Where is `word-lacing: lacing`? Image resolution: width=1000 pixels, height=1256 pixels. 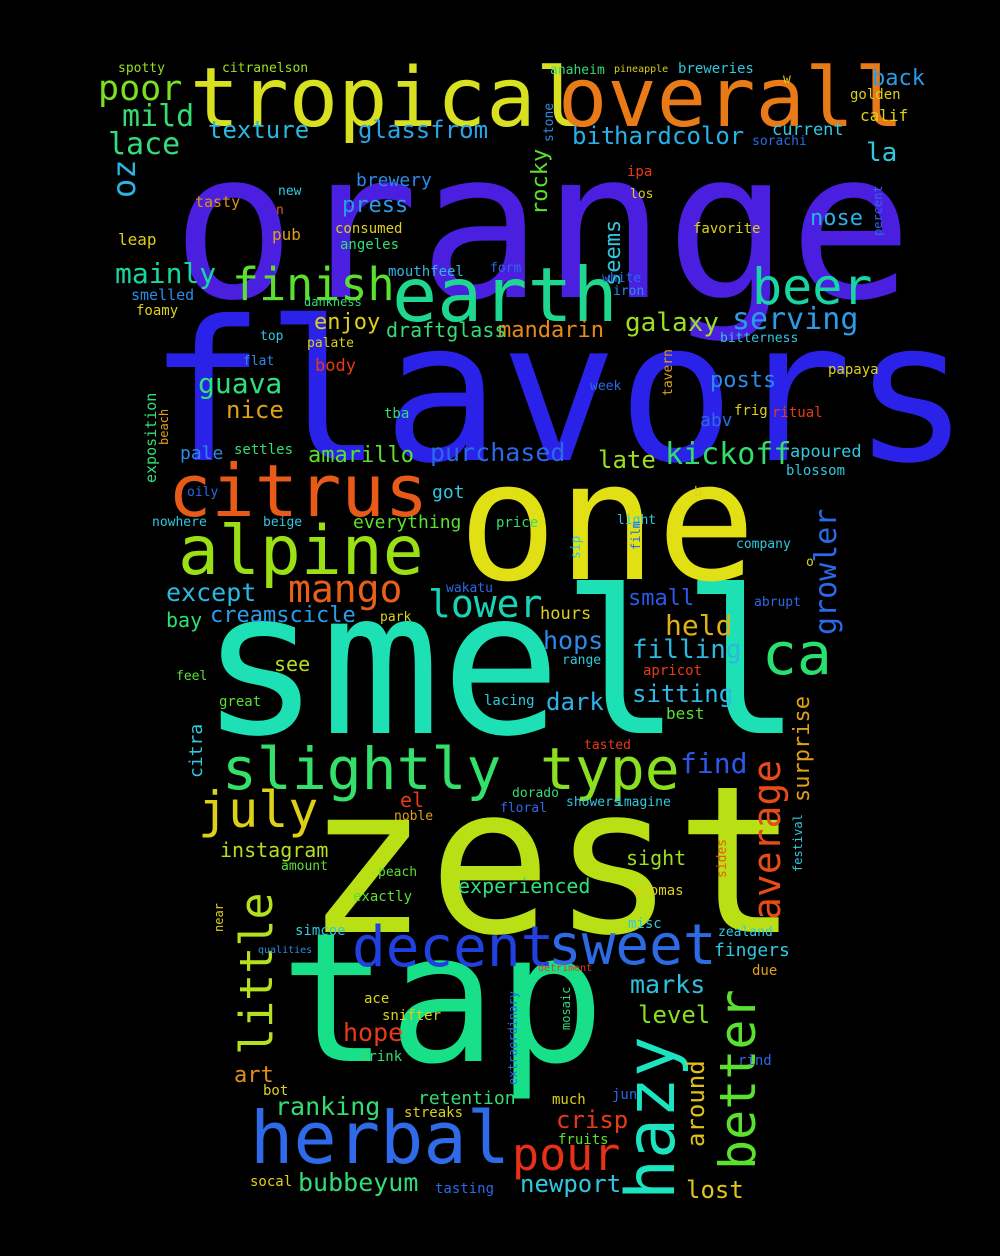
word-lacing: lacing is located at coordinates (509, 701).